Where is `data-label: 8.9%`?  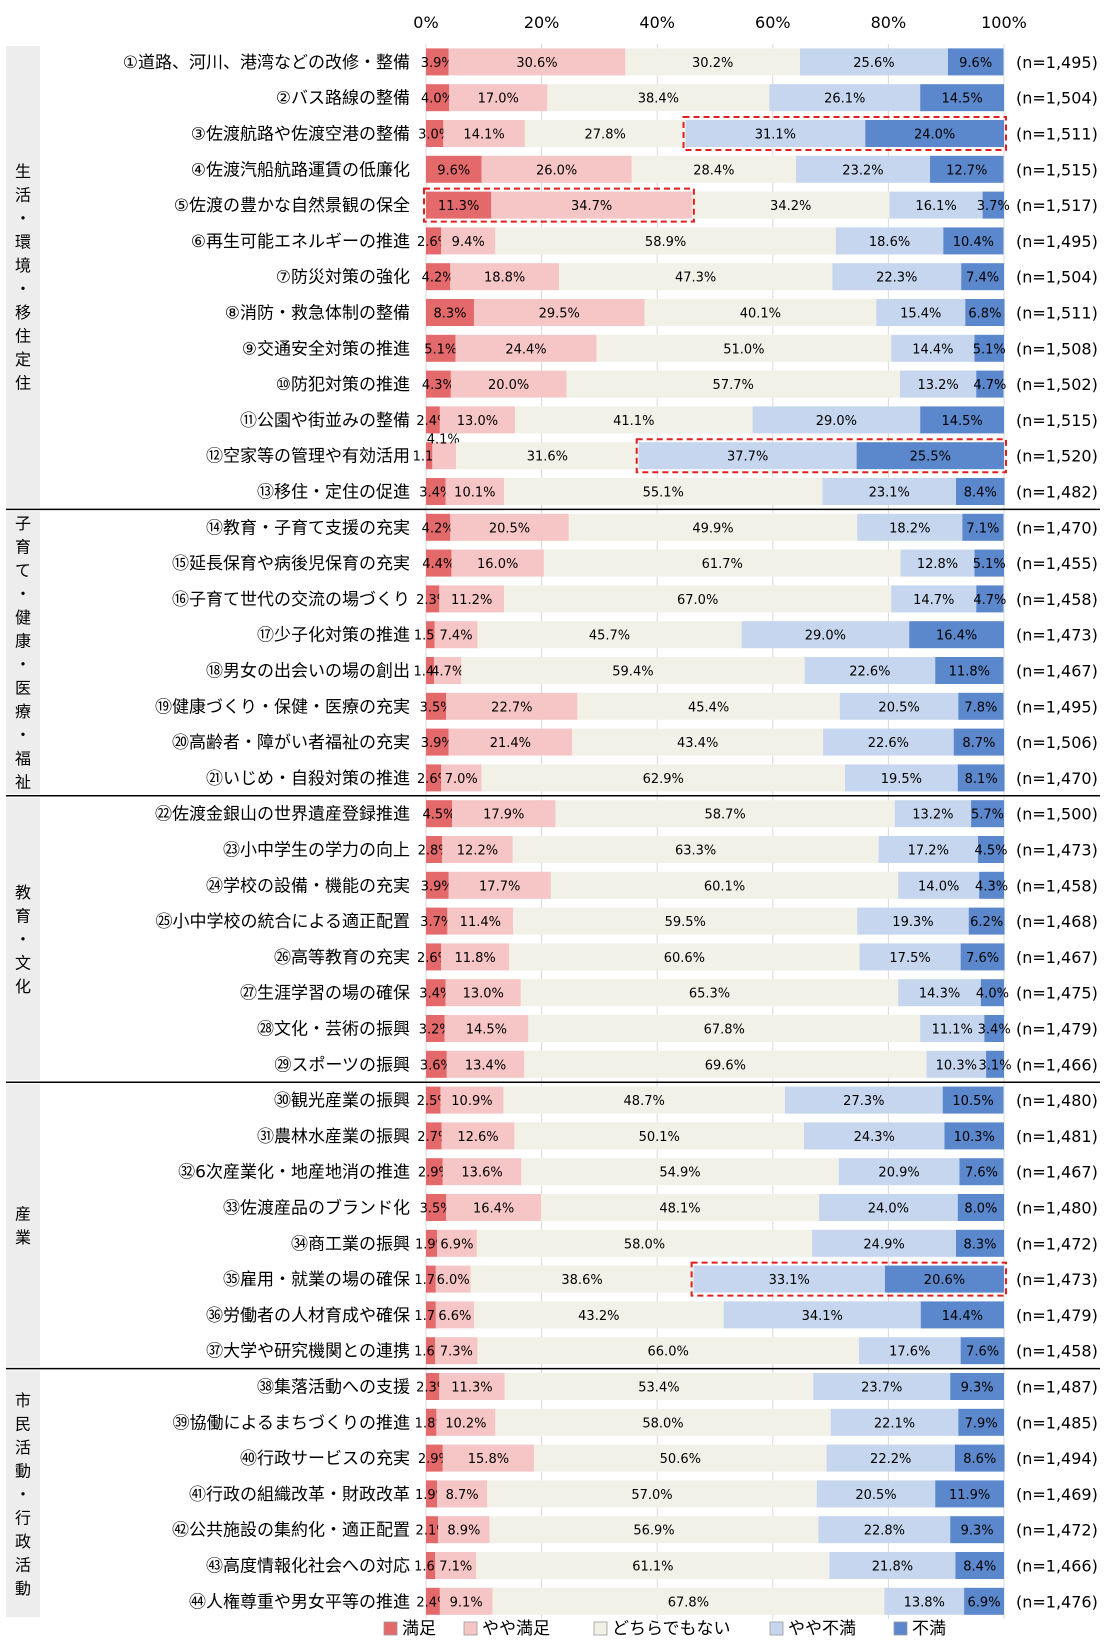
data-label: 8.9% is located at coordinates (463, 1531).